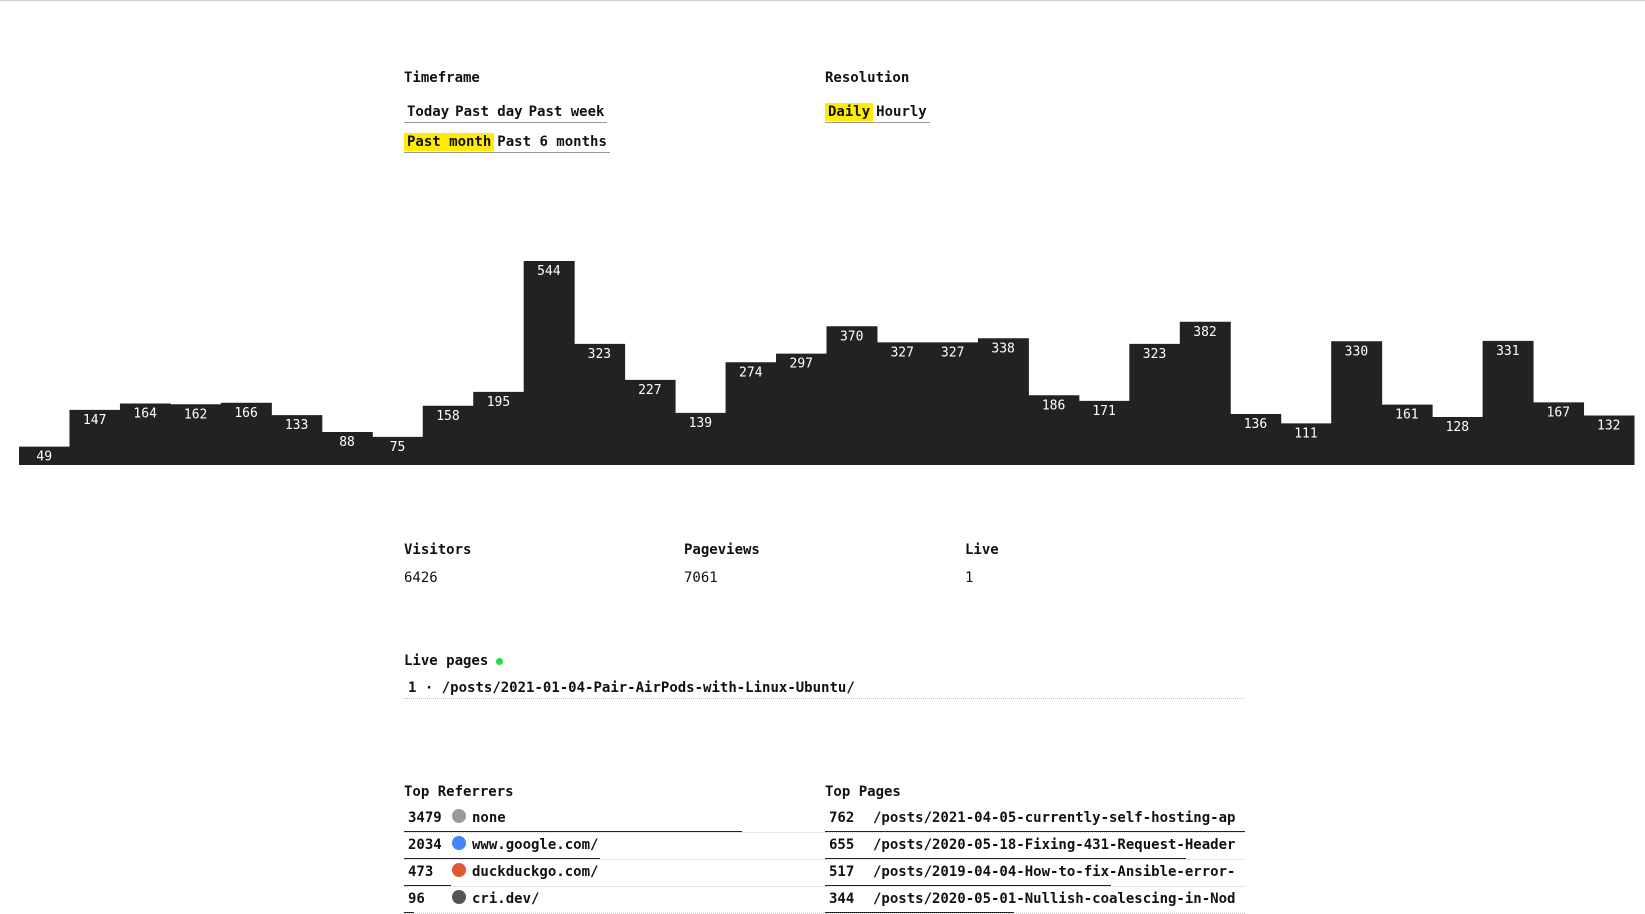 The height and width of the screenshot is (914, 1645). What do you see at coordinates (1558, 412) in the screenshot?
I see `chart-bar-label: 167` at bounding box center [1558, 412].